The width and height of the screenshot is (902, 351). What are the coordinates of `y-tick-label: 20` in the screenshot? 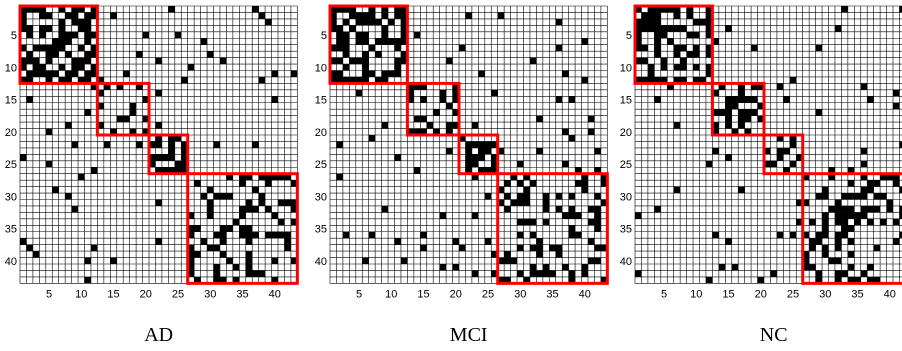 It's located at (321, 133).